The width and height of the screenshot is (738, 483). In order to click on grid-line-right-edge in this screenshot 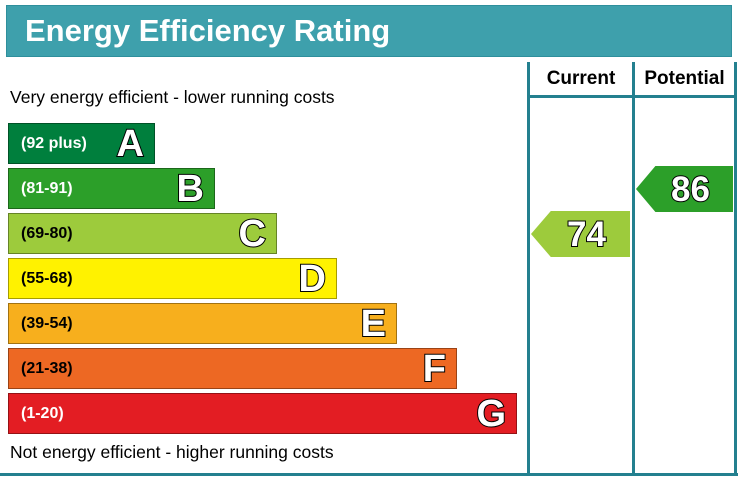, I will do `click(735, 269)`.